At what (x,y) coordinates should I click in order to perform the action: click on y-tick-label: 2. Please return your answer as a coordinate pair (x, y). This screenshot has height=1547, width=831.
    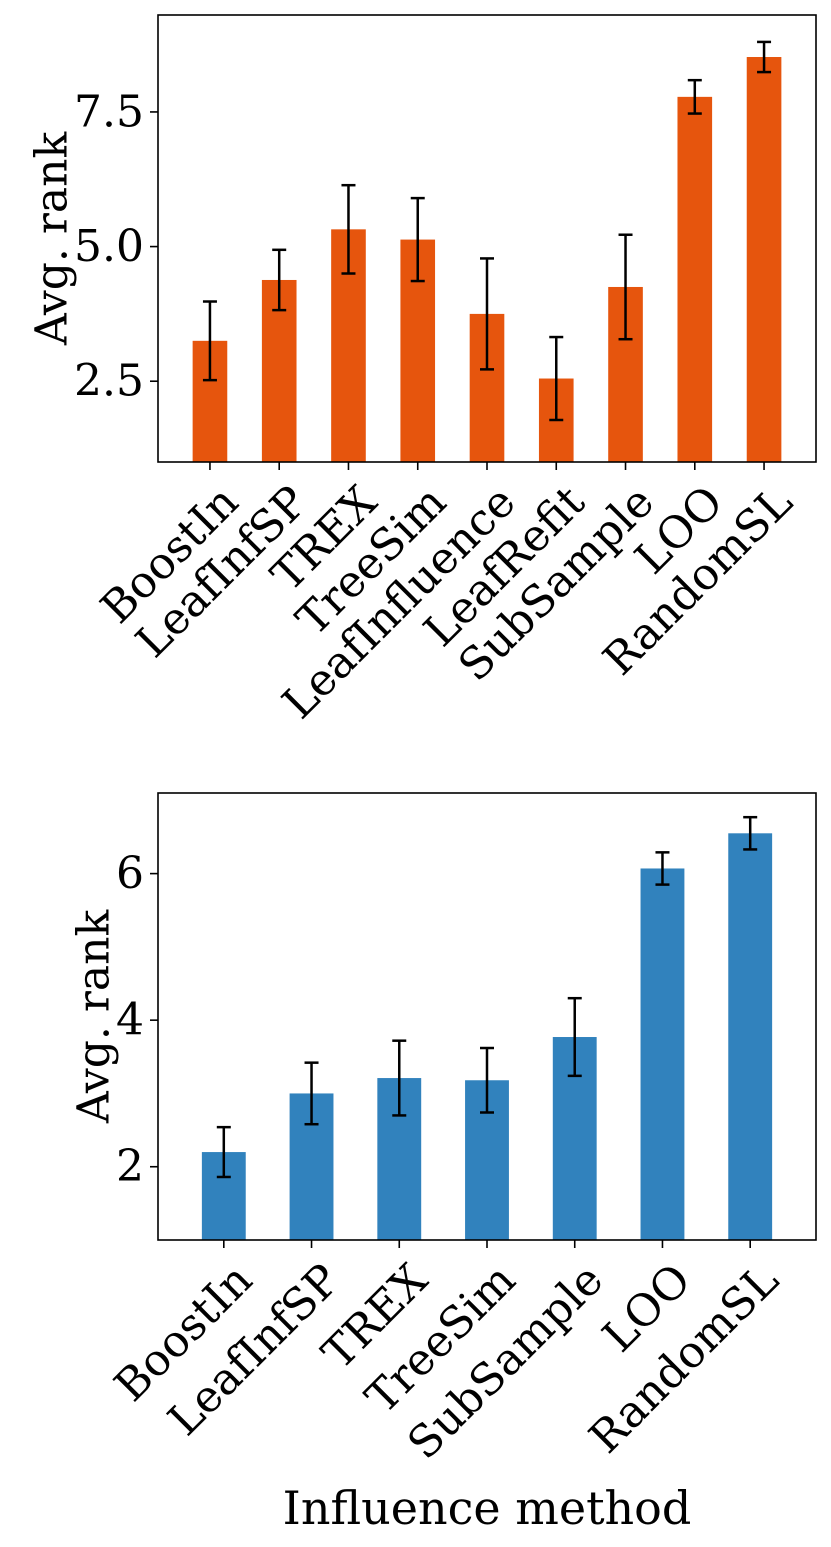
    Looking at the image, I should click on (130, 1166).